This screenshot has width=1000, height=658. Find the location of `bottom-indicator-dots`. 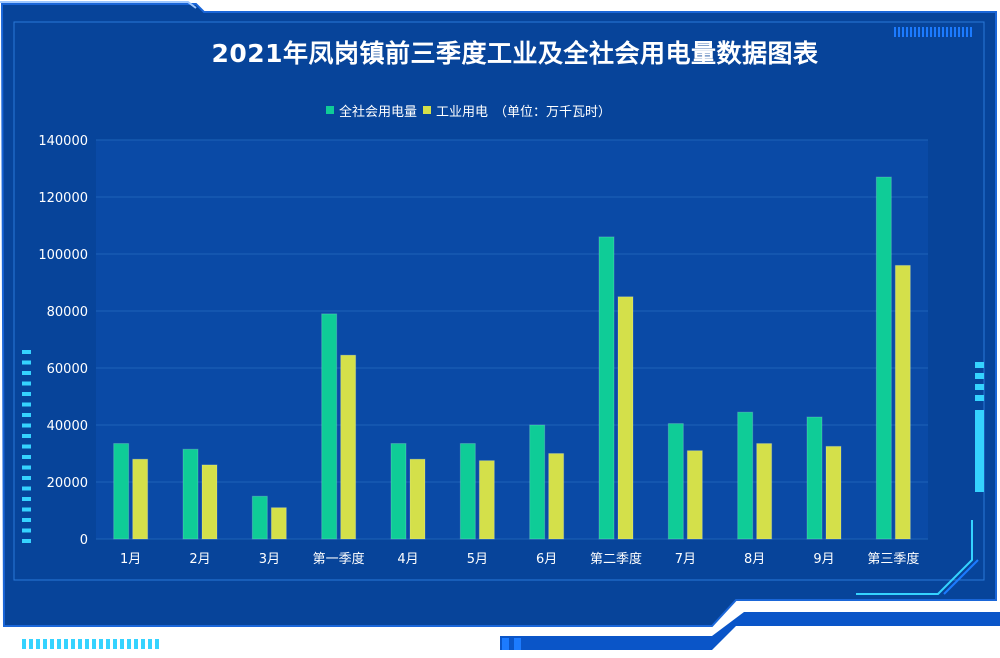

bottom-indicator-dots is located at coordinates (271, 644).